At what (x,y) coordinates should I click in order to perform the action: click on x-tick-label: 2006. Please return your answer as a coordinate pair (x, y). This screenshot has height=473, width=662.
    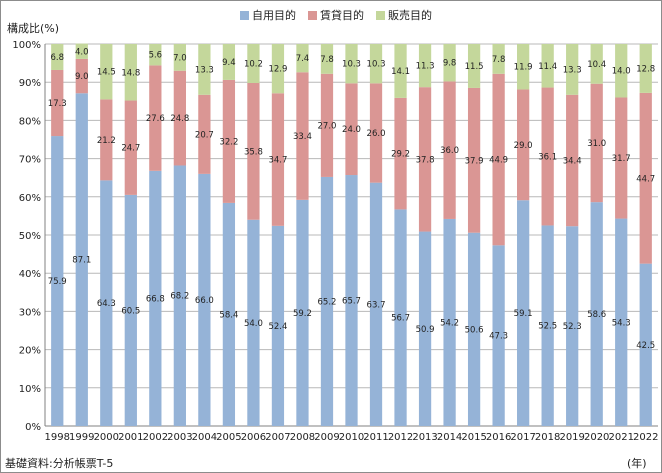
    Looking at the image, I should click on (253, 437).